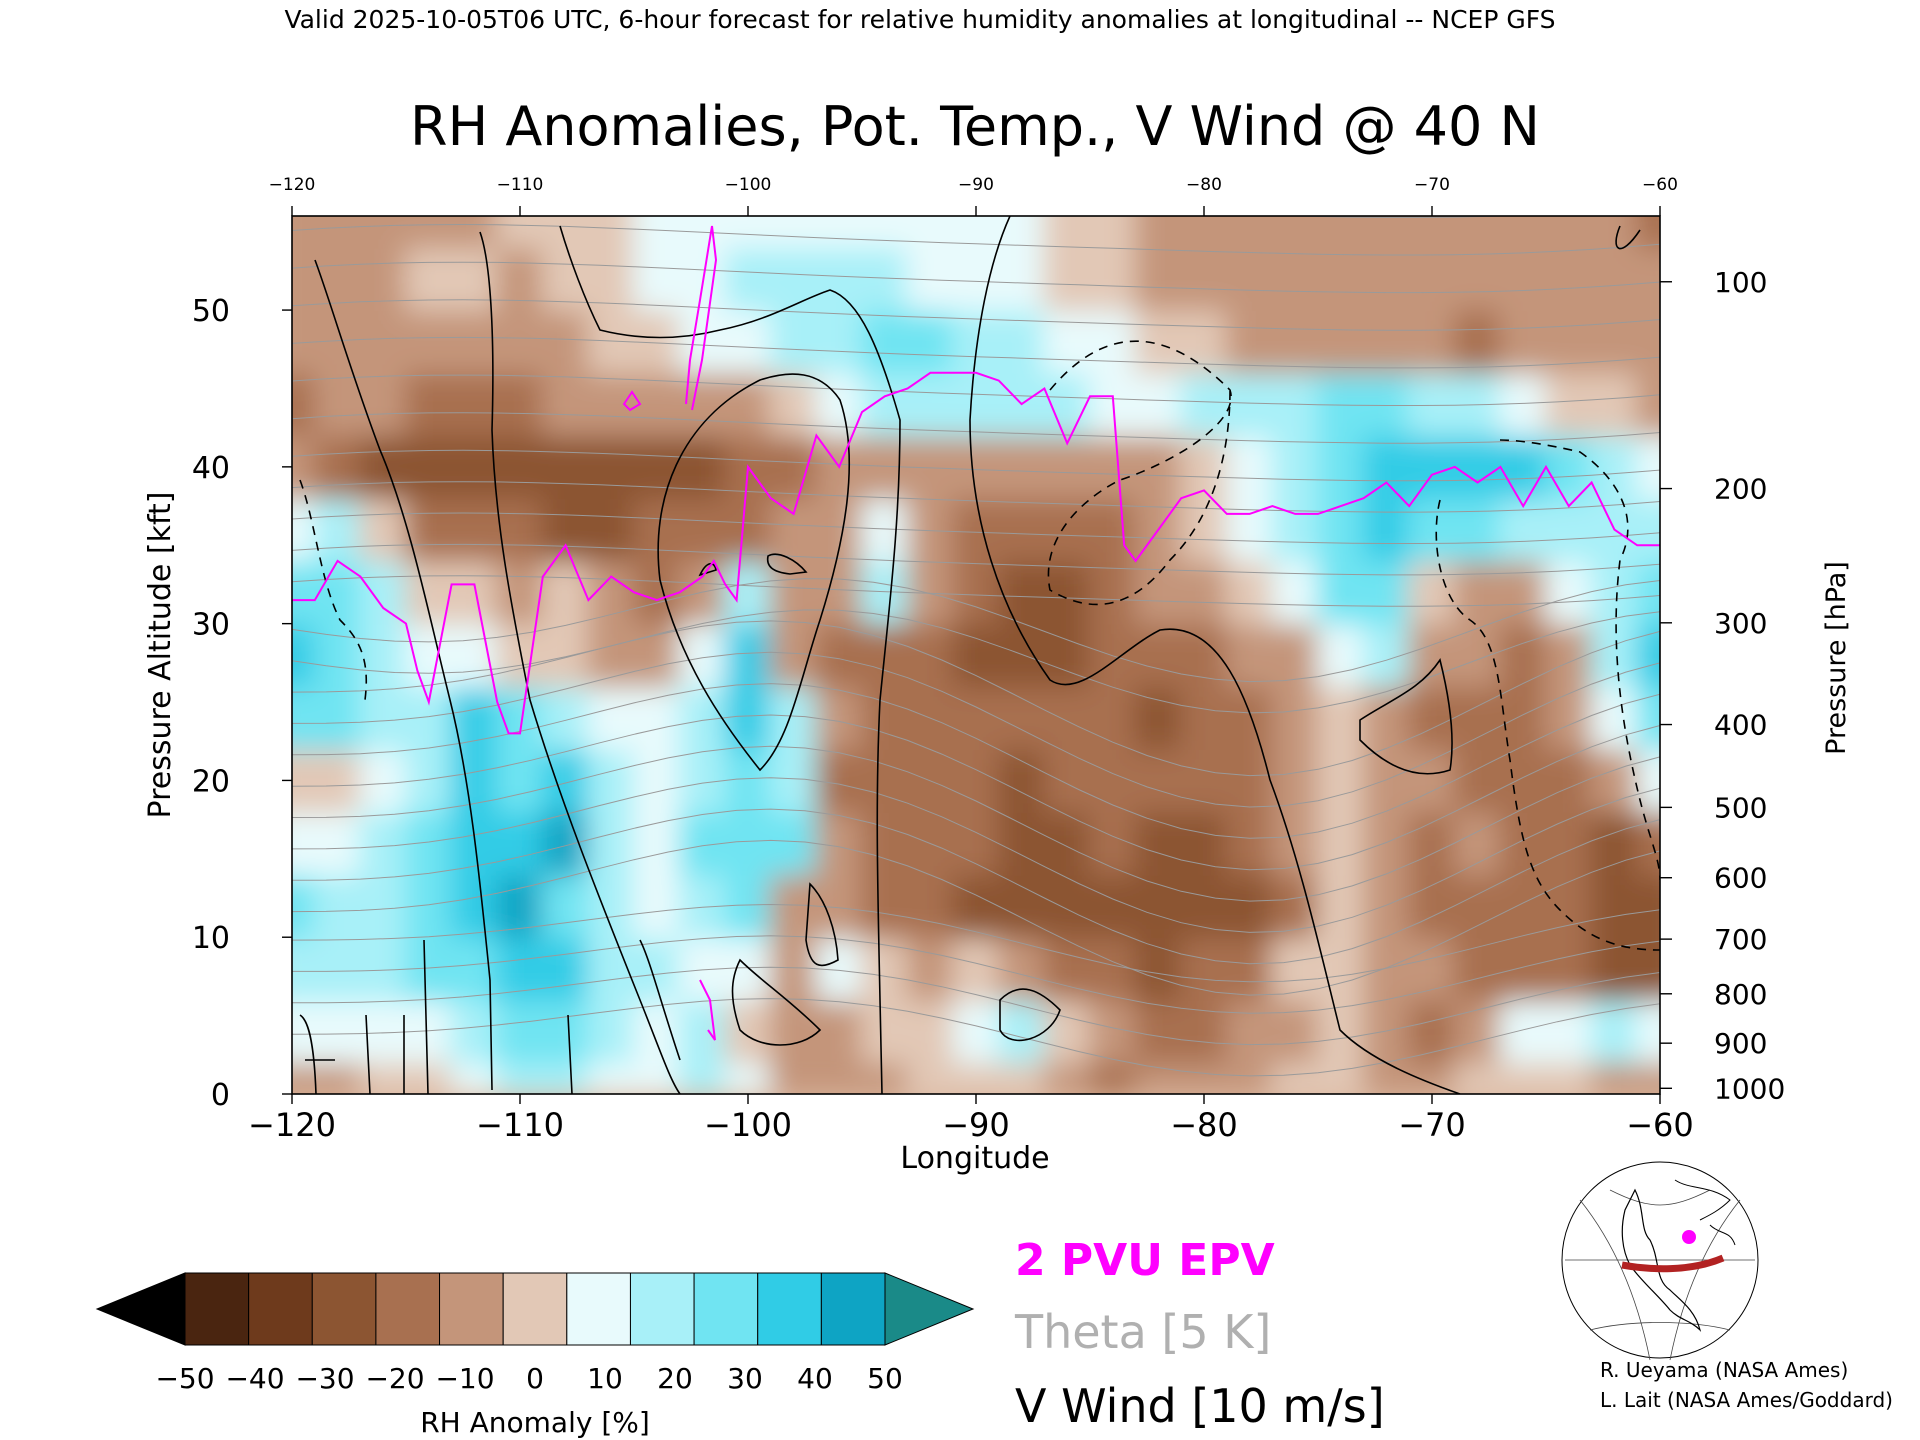 This screenshot has width=1920, height=1440. Describe the element at coordinates (748, 1125) in the screenshot. I see `x-tick-label: −100` at that location.